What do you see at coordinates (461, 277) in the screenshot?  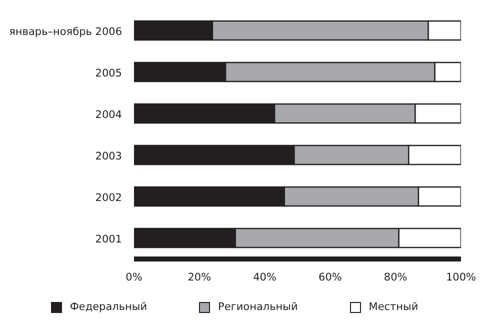 I see `x-tick-label: 100%` at bounding box center [461, 277].